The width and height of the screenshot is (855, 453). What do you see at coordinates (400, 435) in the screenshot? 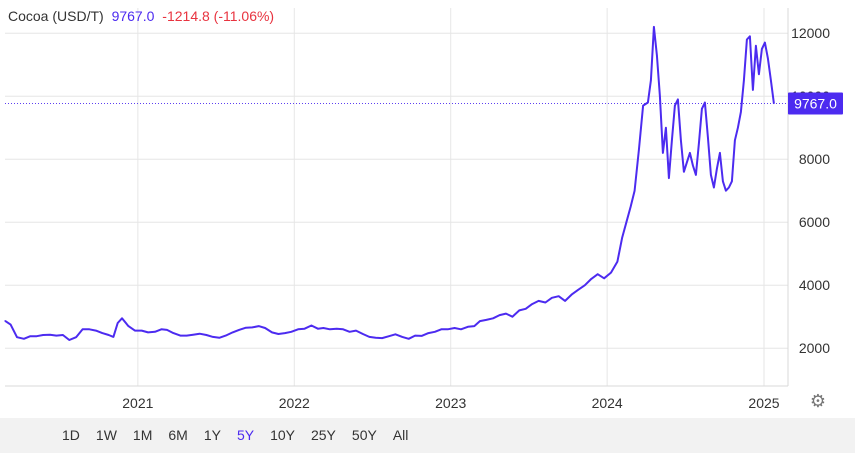
I see `range-button-all: All` at bounding box center [400, 435].